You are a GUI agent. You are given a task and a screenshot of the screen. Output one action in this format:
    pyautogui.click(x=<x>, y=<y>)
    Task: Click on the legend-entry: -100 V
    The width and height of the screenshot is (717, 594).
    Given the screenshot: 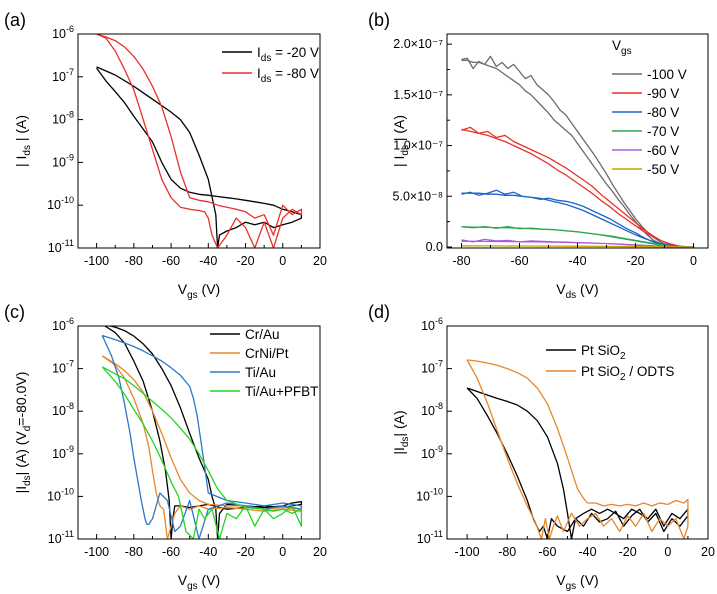 What is the action you would take?
    pyautogui.click(x=667, y=74)
    